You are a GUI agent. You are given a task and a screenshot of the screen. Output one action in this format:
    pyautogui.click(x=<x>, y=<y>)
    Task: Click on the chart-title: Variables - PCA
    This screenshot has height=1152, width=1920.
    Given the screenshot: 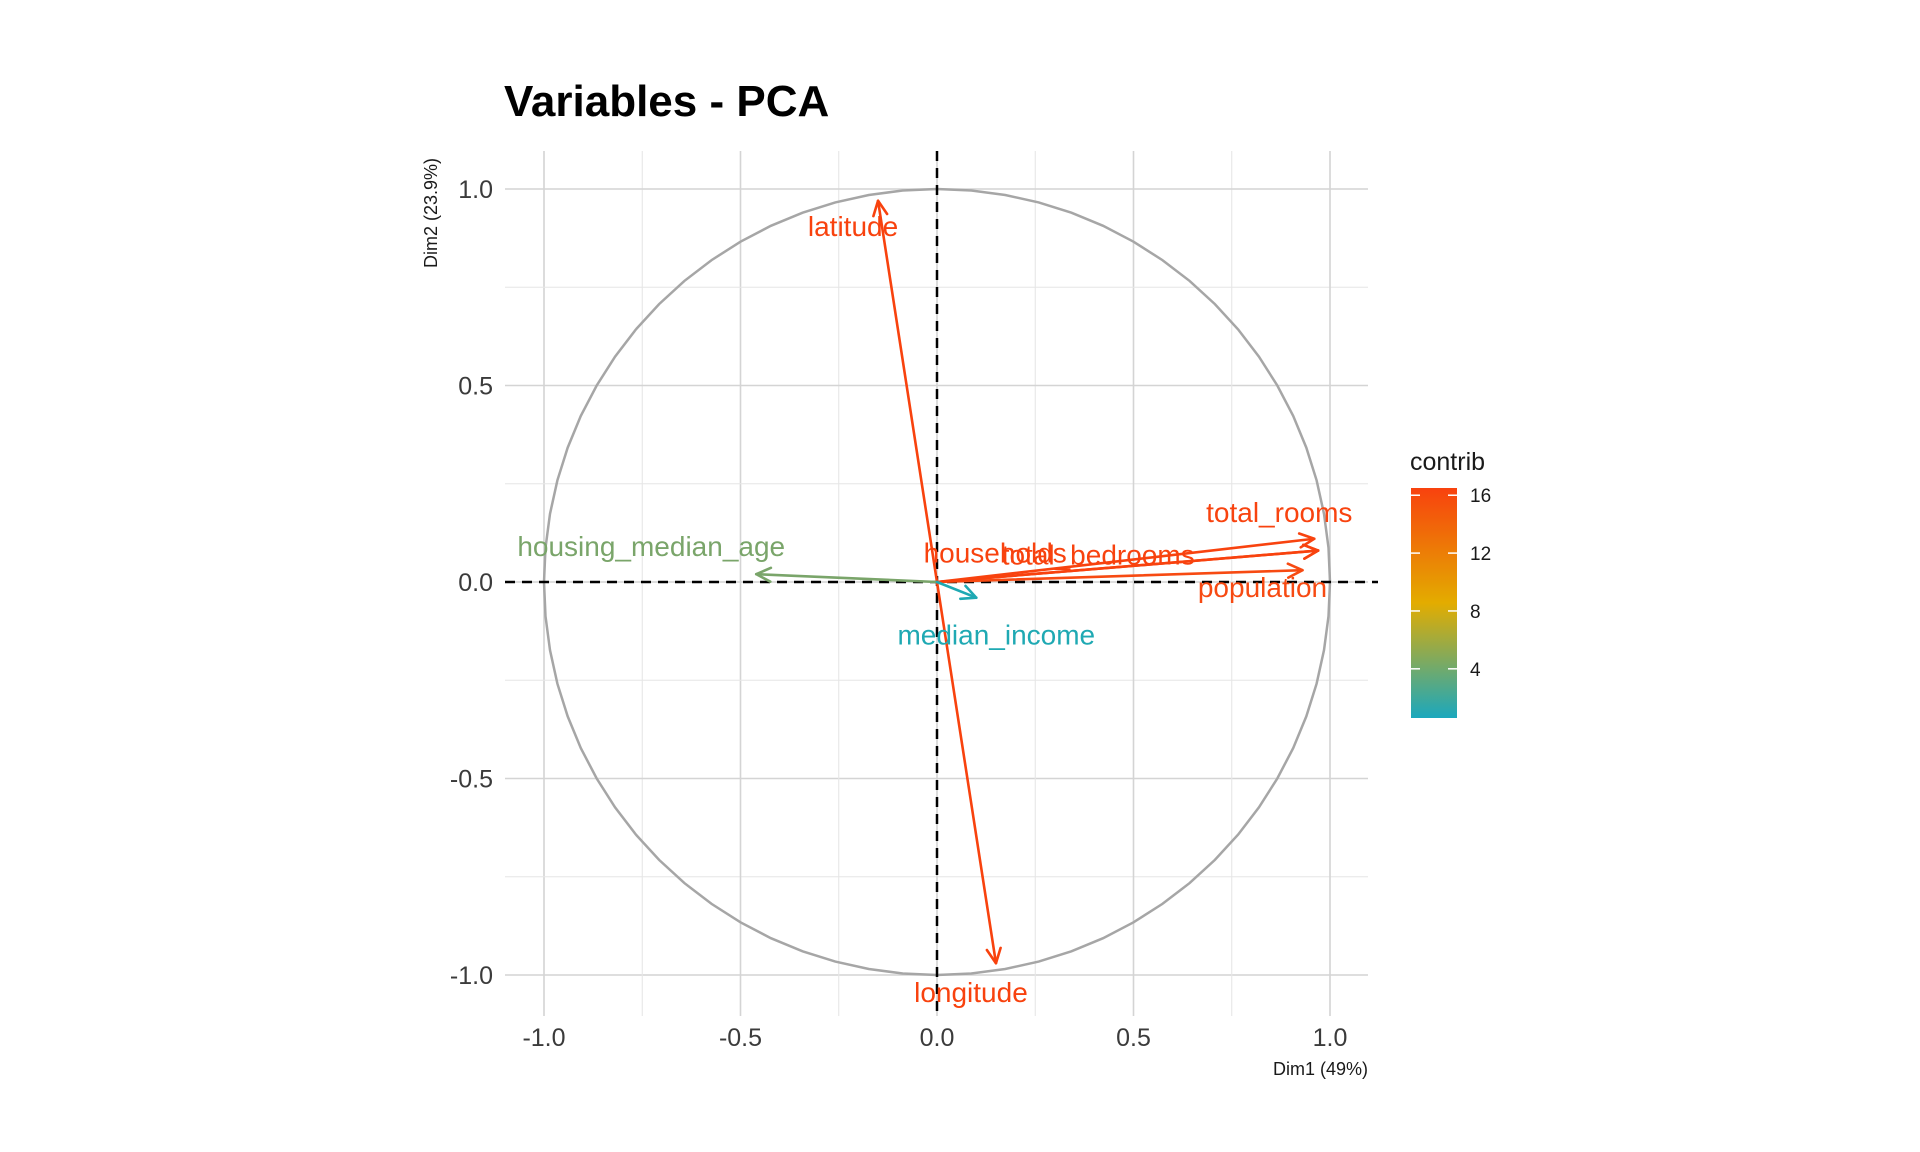 What is the action you would take?
    pyautogui.click(x=666, y=101)
    